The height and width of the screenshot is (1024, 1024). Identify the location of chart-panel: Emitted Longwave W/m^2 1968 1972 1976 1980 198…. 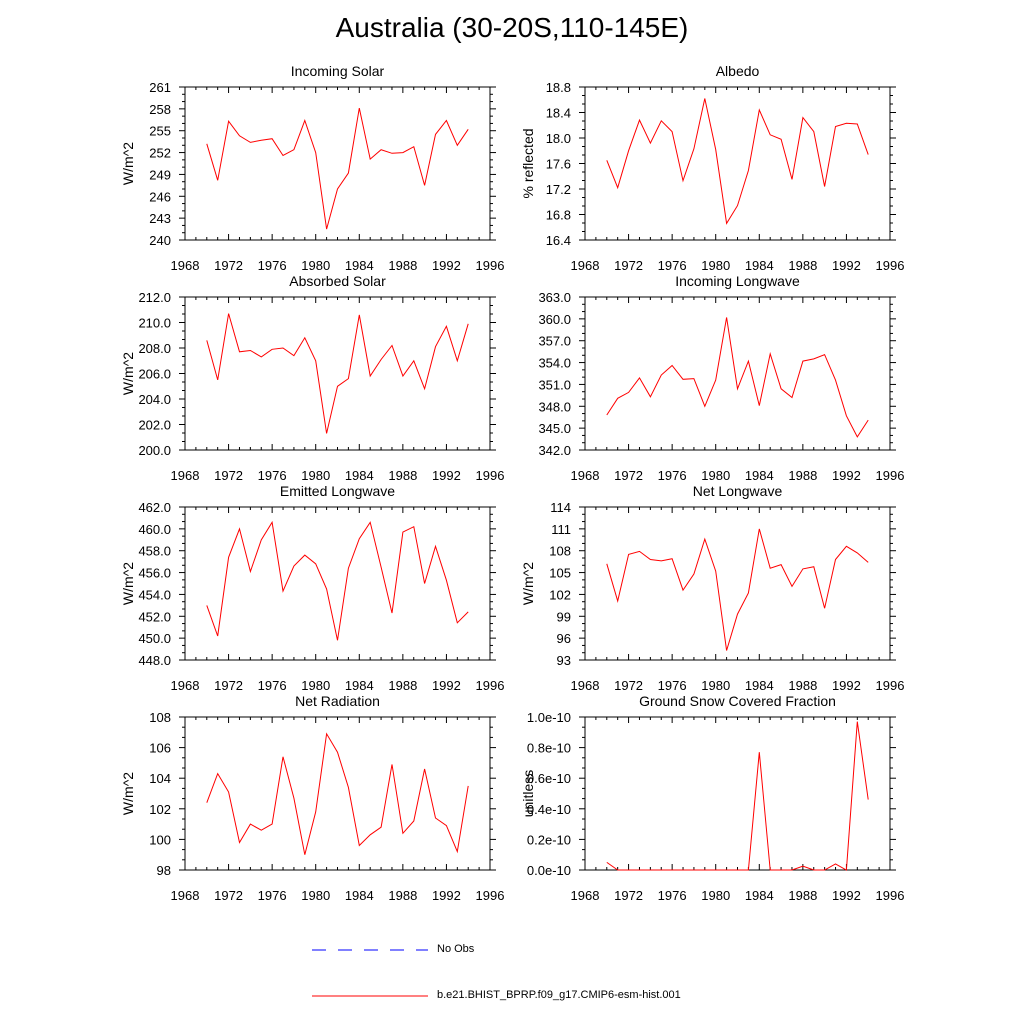
(312, 588).